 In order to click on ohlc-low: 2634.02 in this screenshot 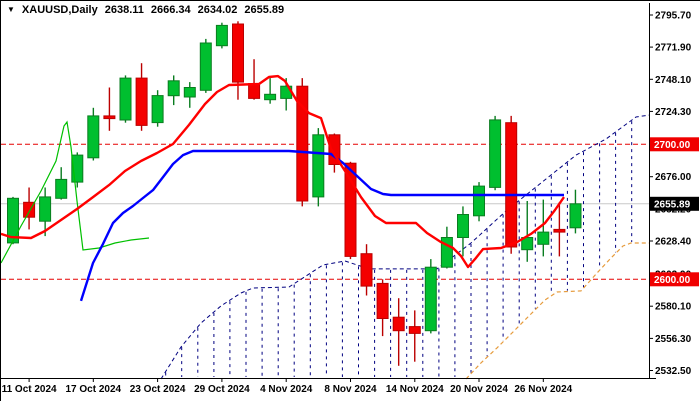, I will do `click(217, 10)`.